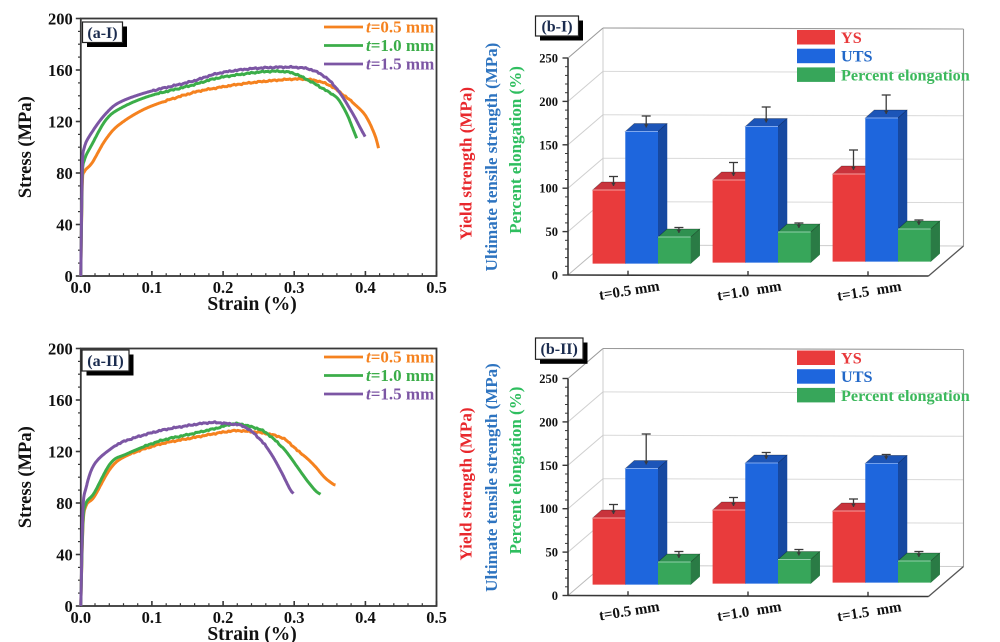 Image resolution: width=1000 pixels, height=642 pixels. Describe the element at coordinates (559, 349) in the screenshot. I see `svg-text: (b-II)` at that location.